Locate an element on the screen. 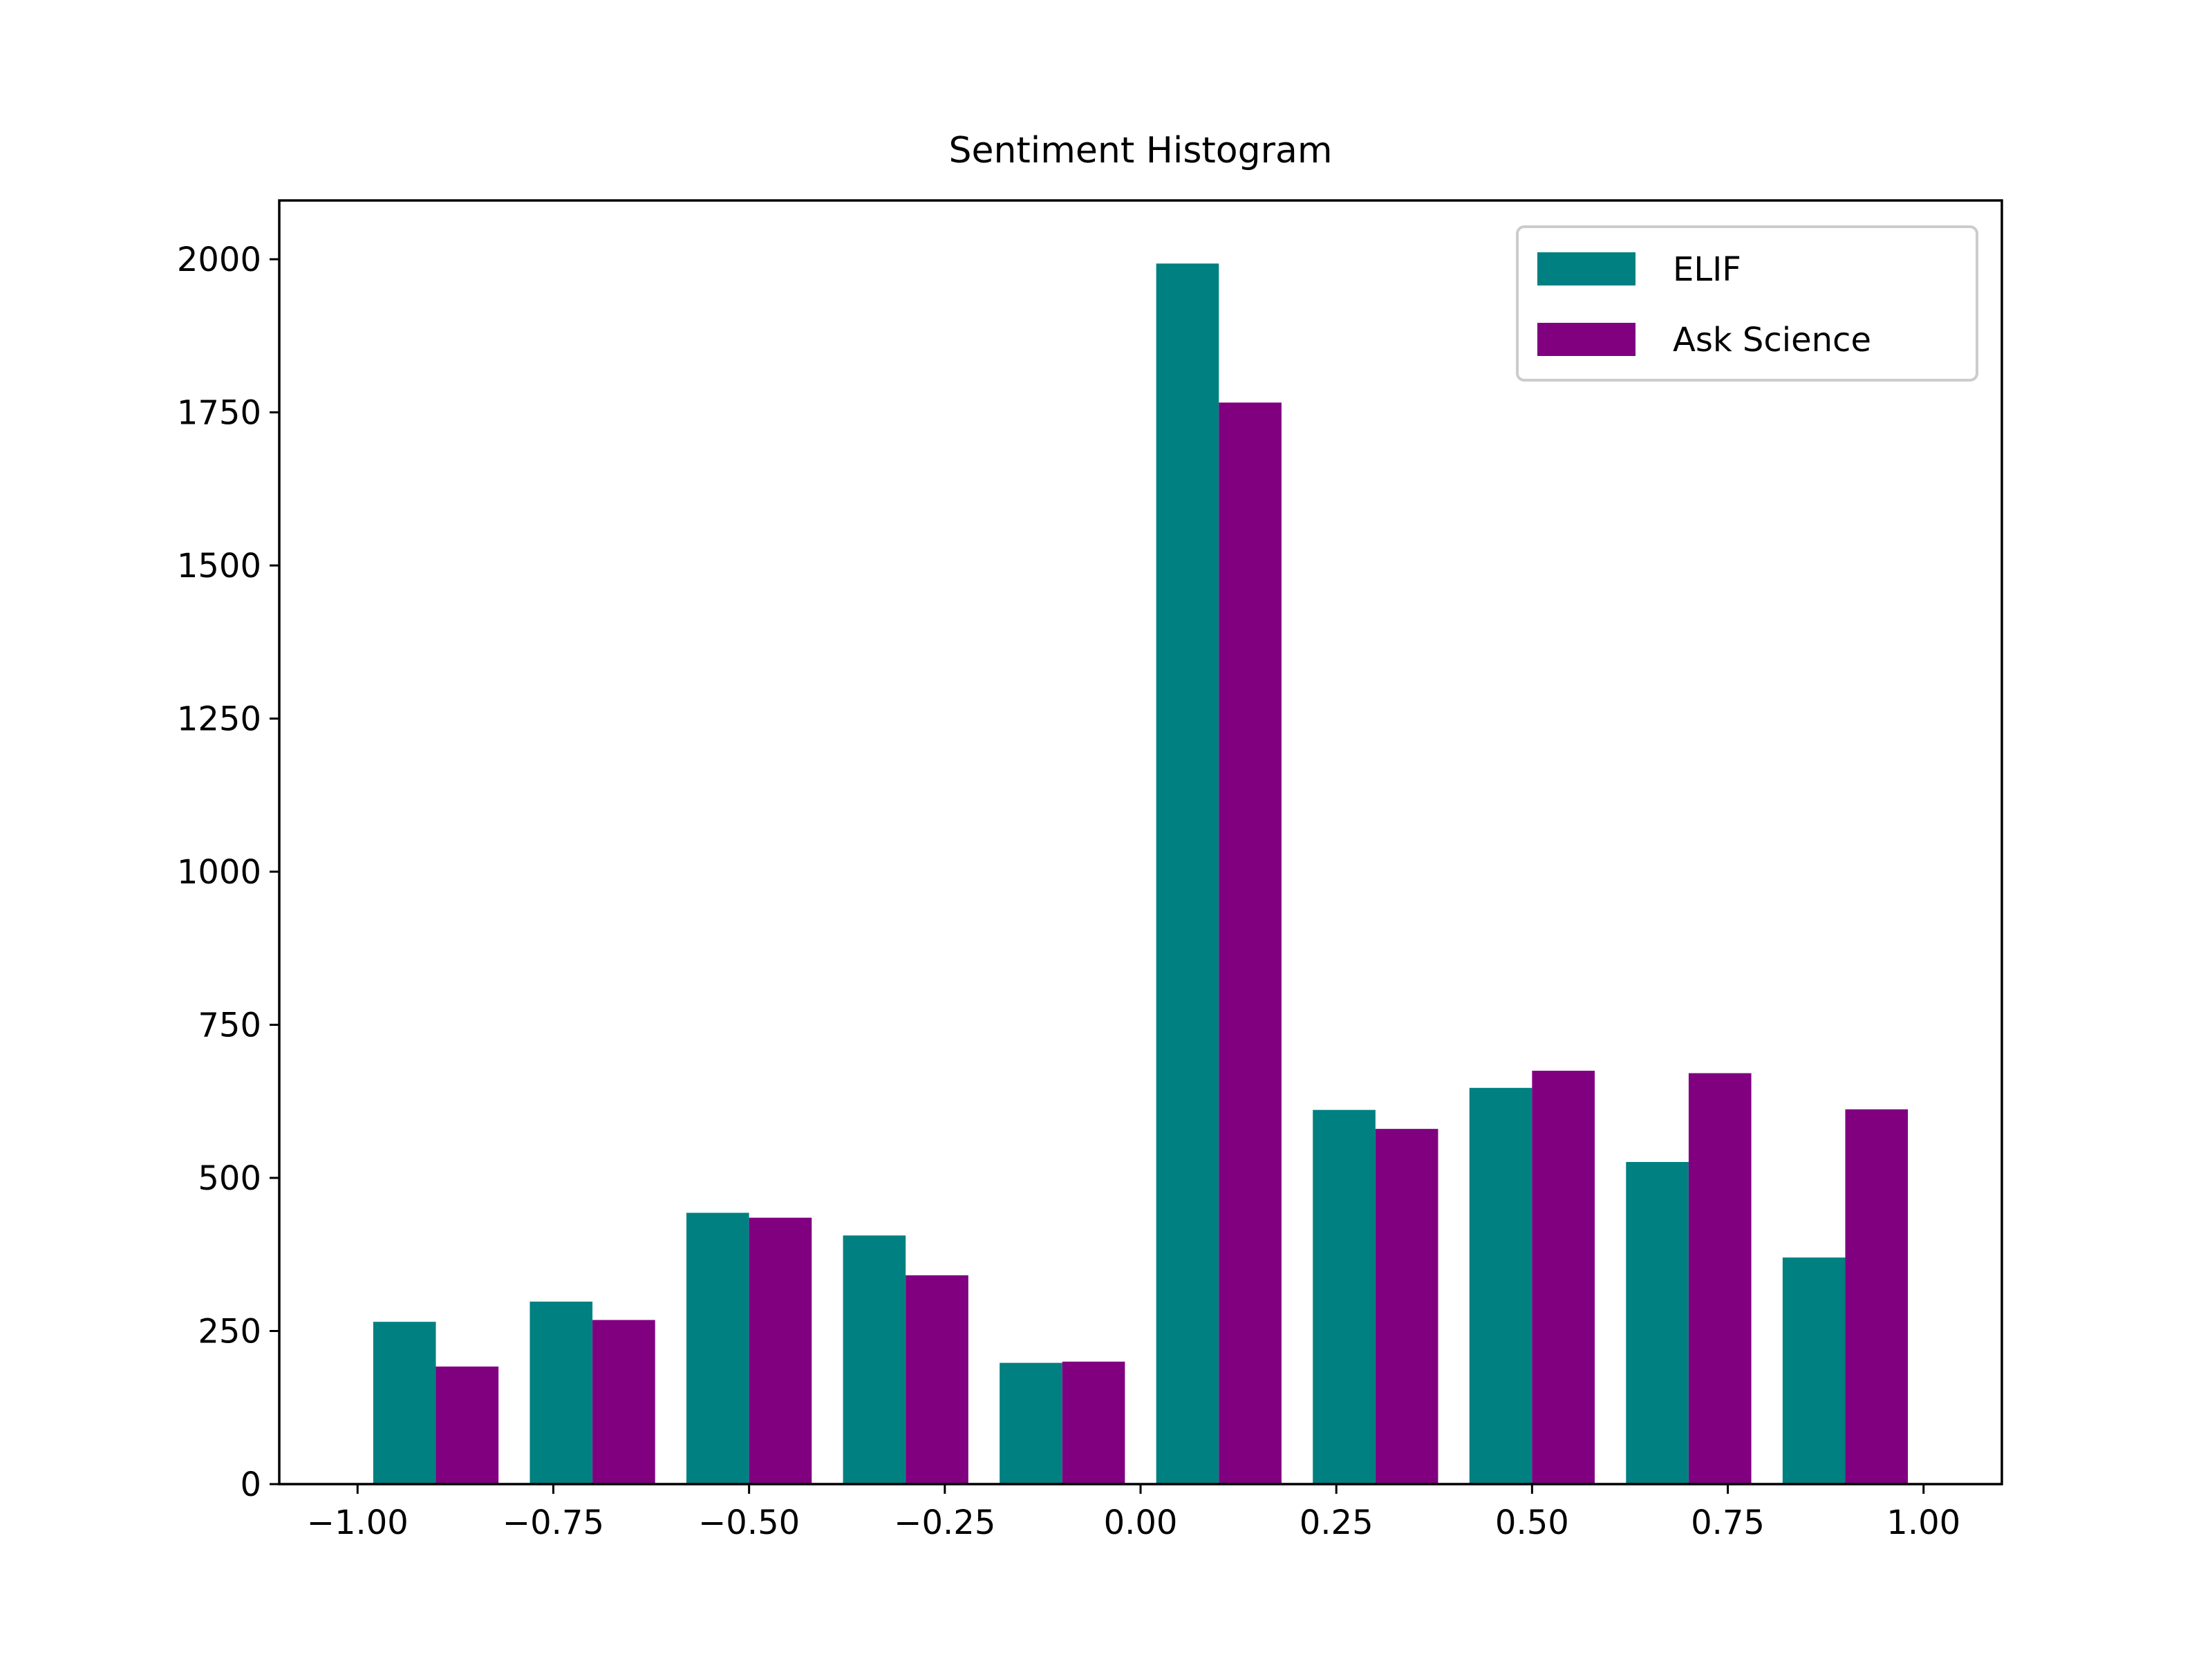 This screenshot has width=2212, height=1659. x-tick-label: 0.75 is located at coordinates (1728, 1522).